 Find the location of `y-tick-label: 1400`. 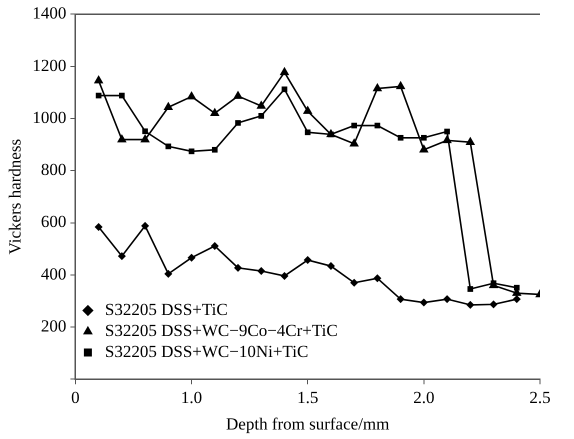

y-tick-label: 1400 is located at coordinates (49, 13).